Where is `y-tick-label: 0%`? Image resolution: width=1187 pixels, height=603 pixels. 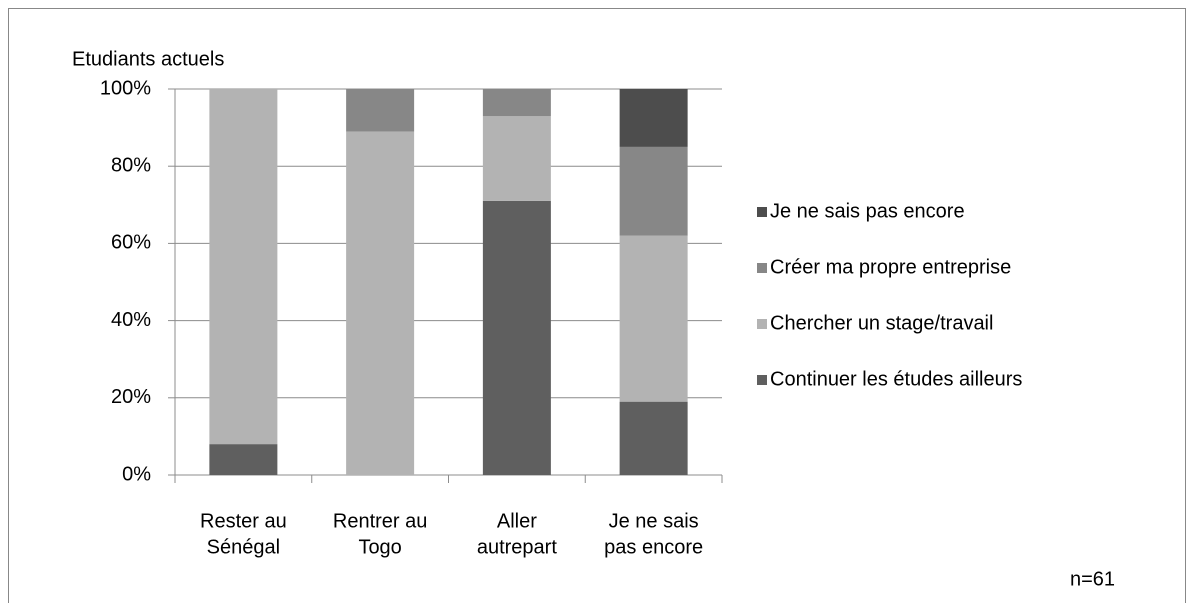
y-tick-label: 0% is located at coordinates (136, 474).